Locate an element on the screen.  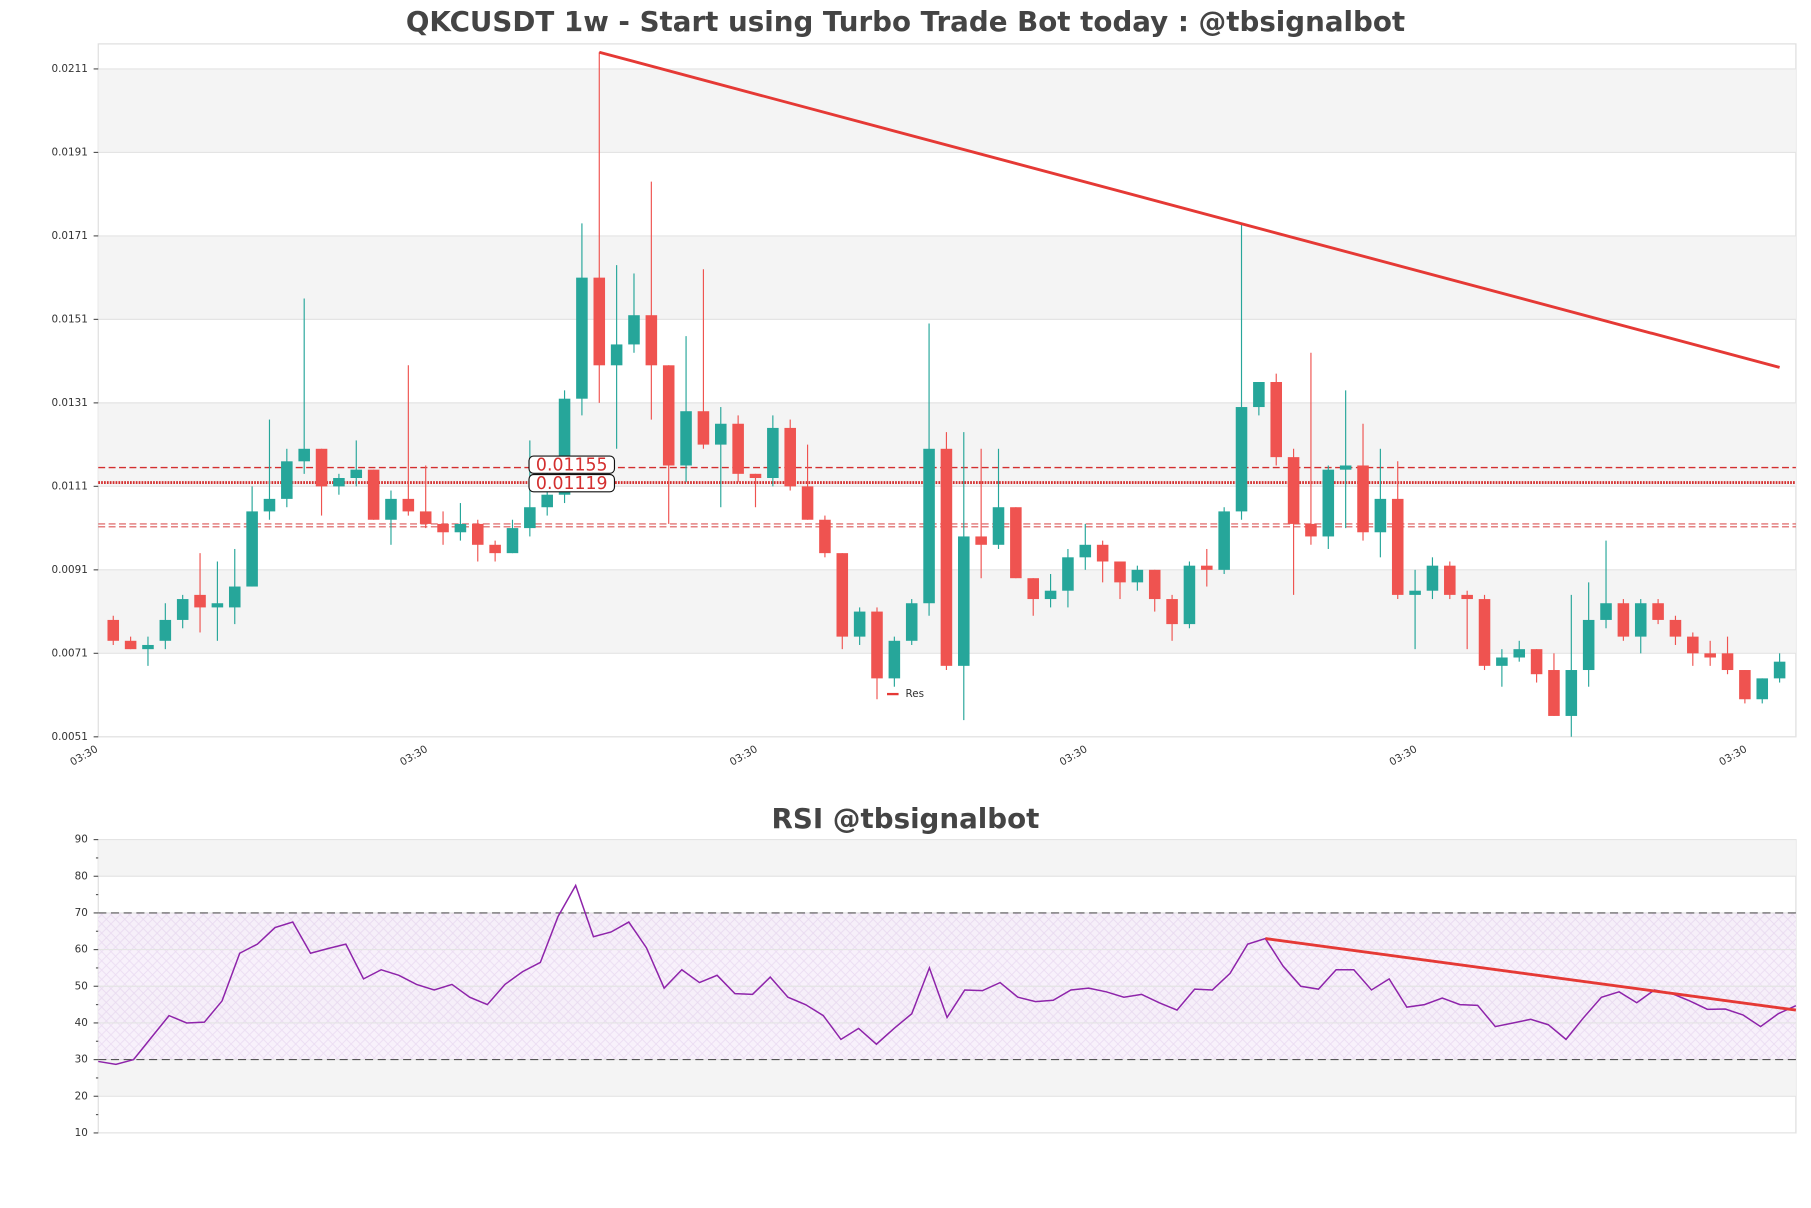
y-tick-label: 30 is located at coordinates (81, 1060).